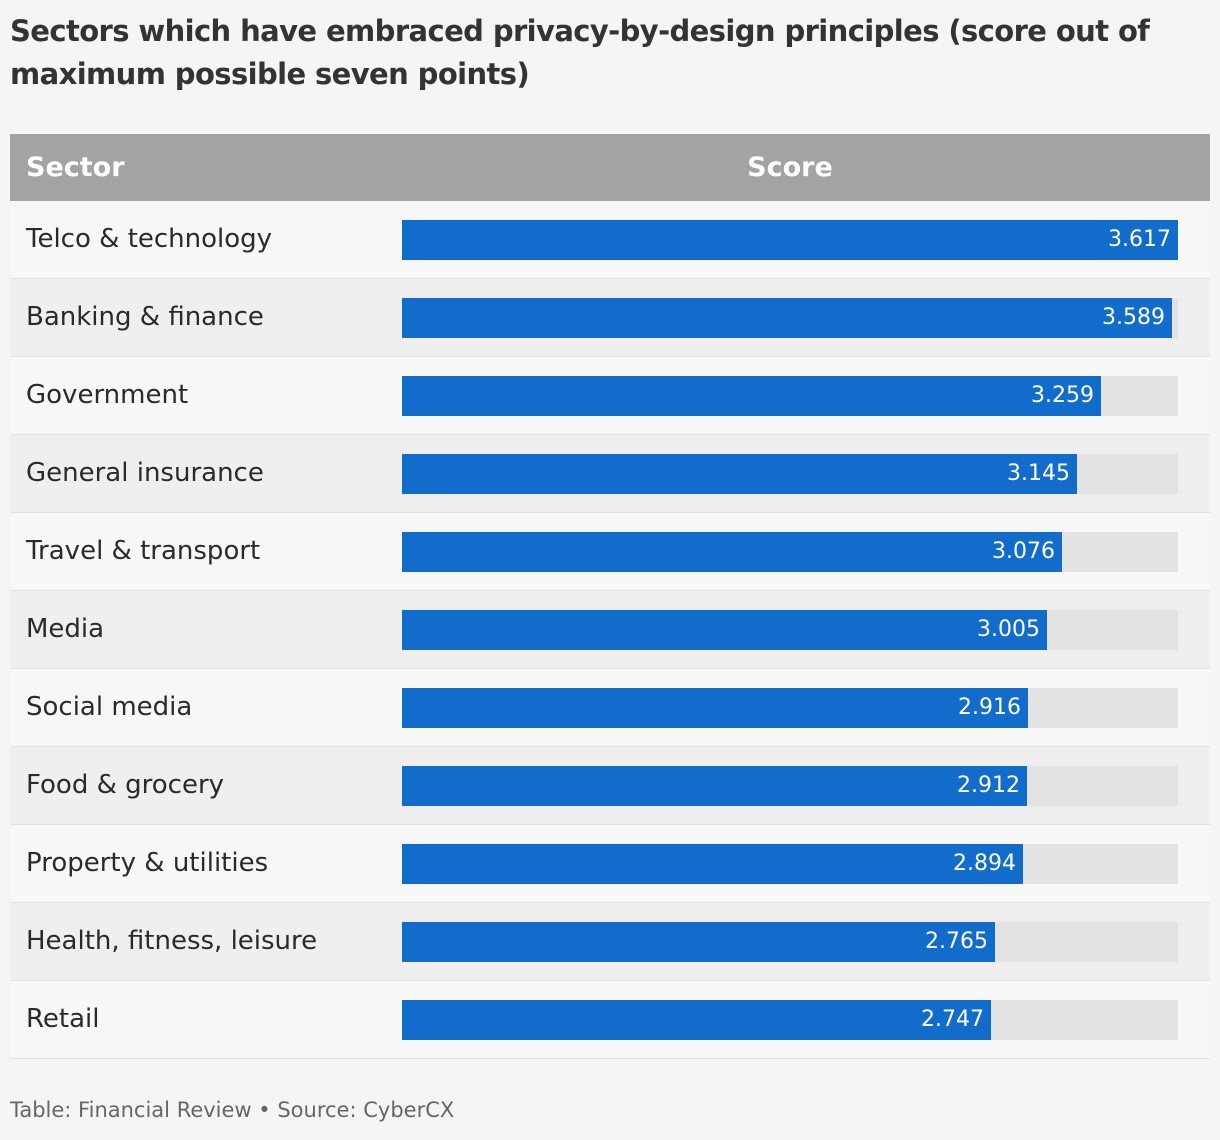 Image resolution: width=1220 pixels, height=1140 pixels. I want to click on sector-label: General insurance, so click(145, 473).